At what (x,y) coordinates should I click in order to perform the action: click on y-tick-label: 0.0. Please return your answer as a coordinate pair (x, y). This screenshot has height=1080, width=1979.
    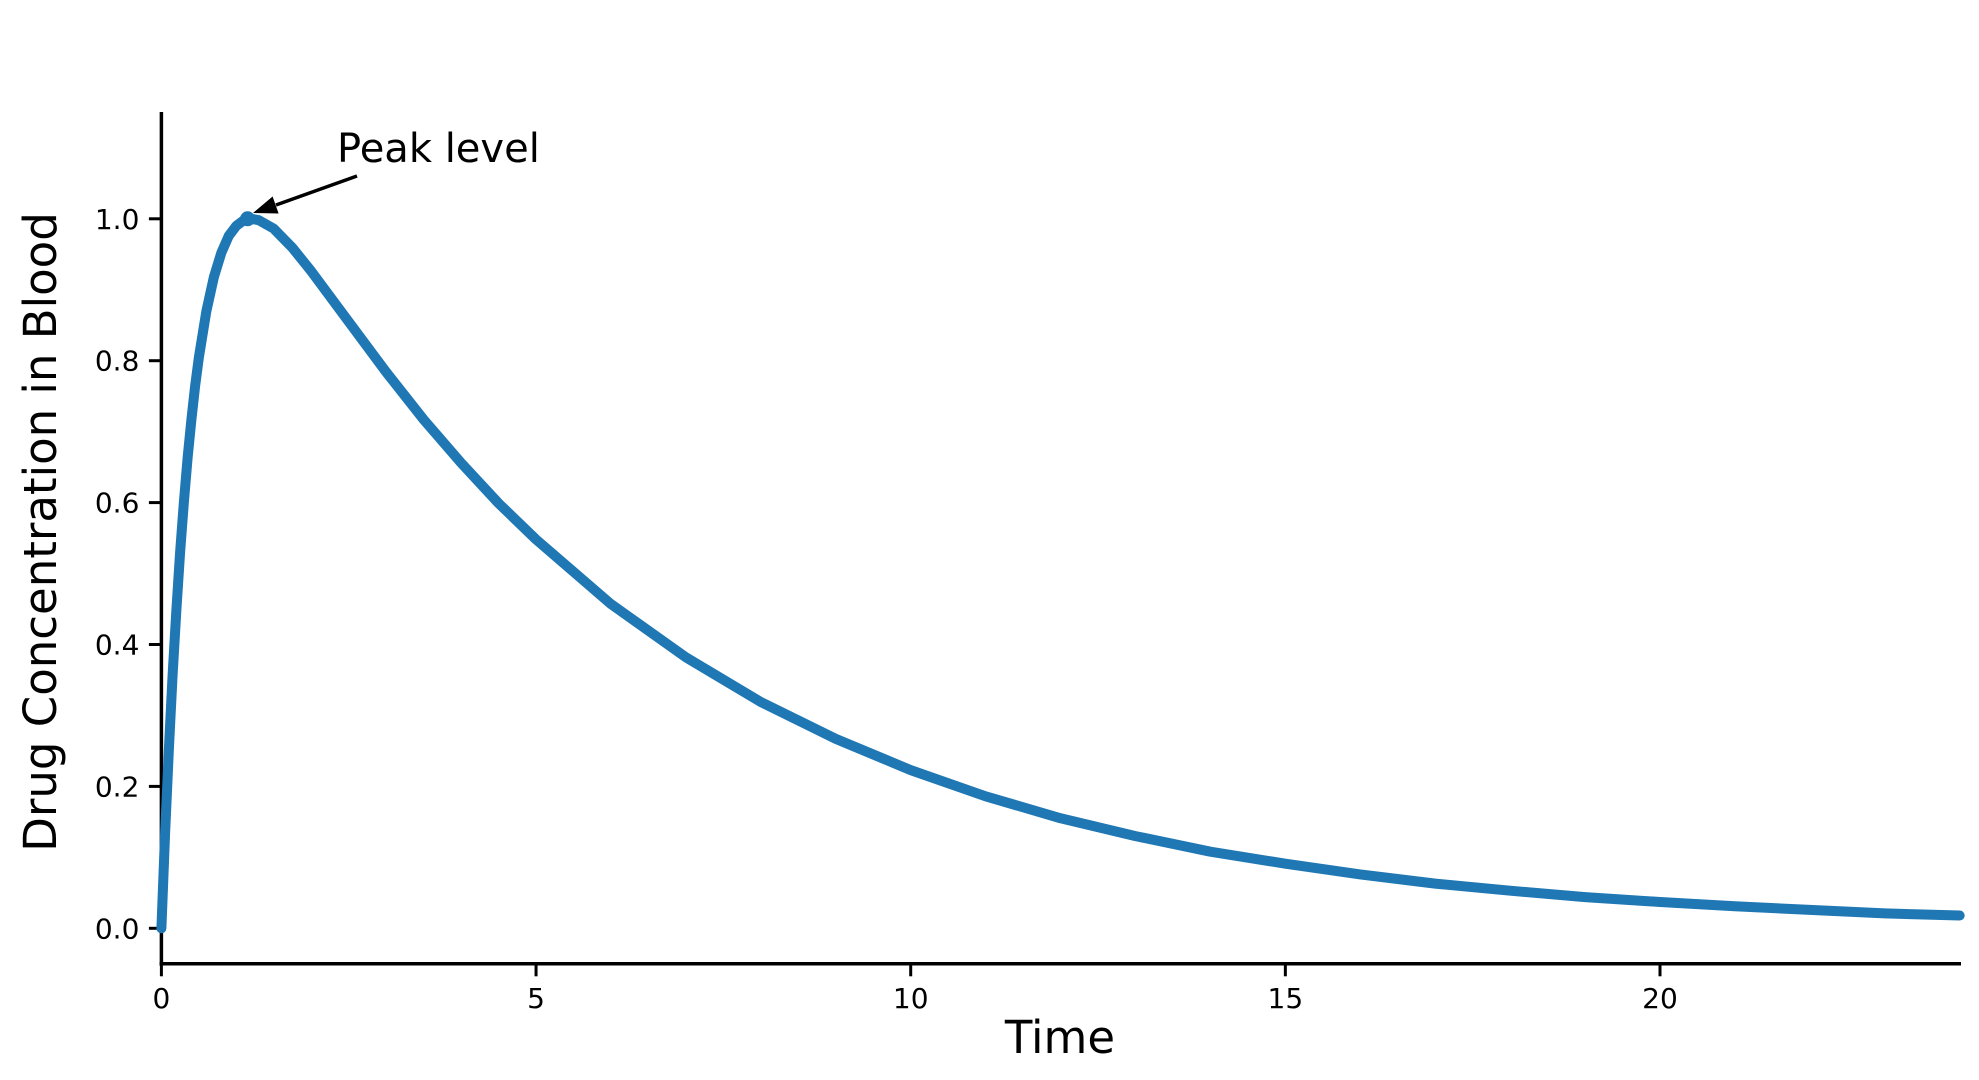
    Looking at the image, I should click on (117, 928).